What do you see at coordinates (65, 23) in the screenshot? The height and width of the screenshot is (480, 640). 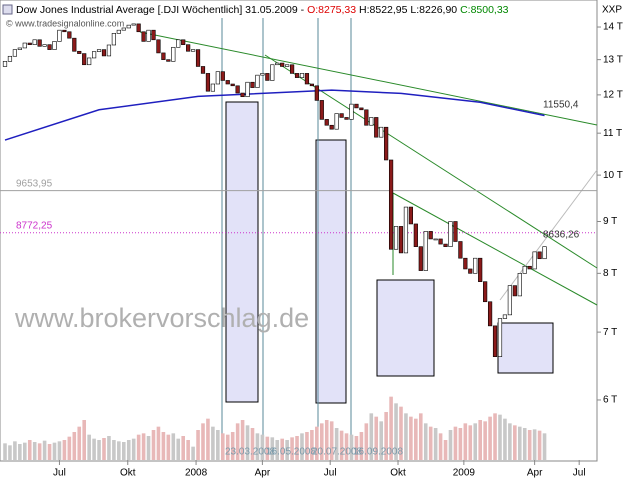 I see `copyright: © www.tradesignalonline.com` at bounding box center [65, 23].